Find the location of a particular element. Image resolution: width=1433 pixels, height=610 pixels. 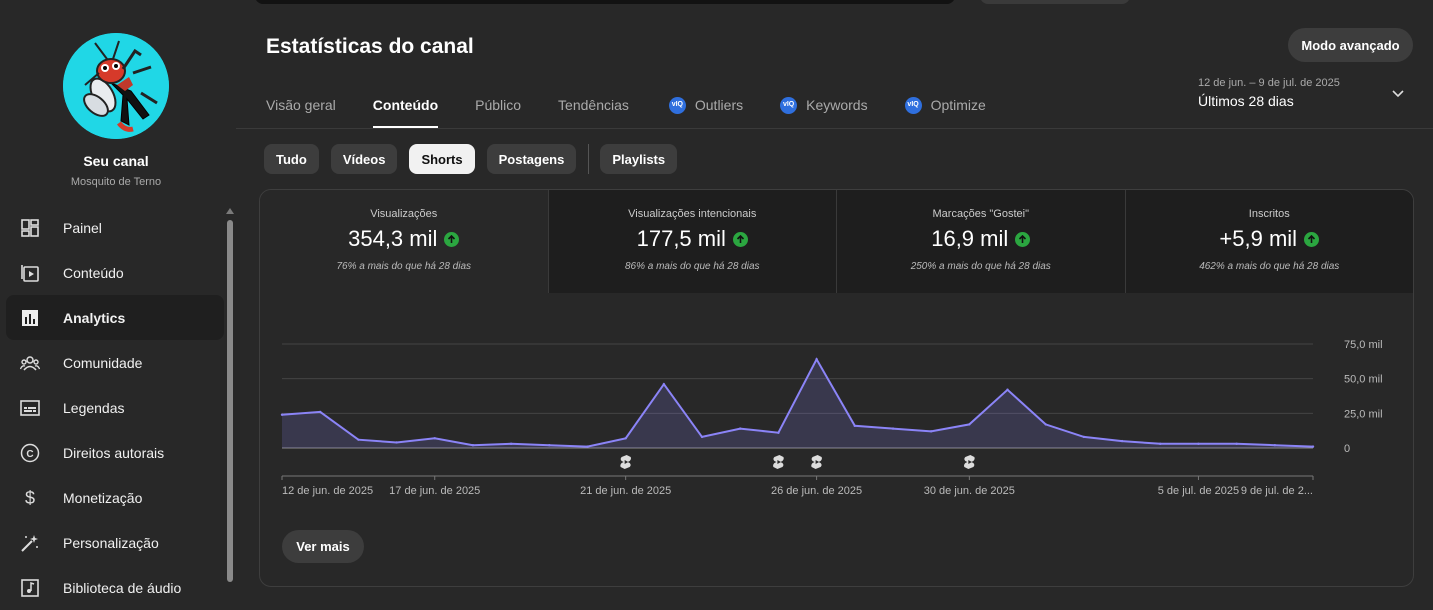

sidebar-item-comunidade: Comunidade is located at coordinates (115, 362).